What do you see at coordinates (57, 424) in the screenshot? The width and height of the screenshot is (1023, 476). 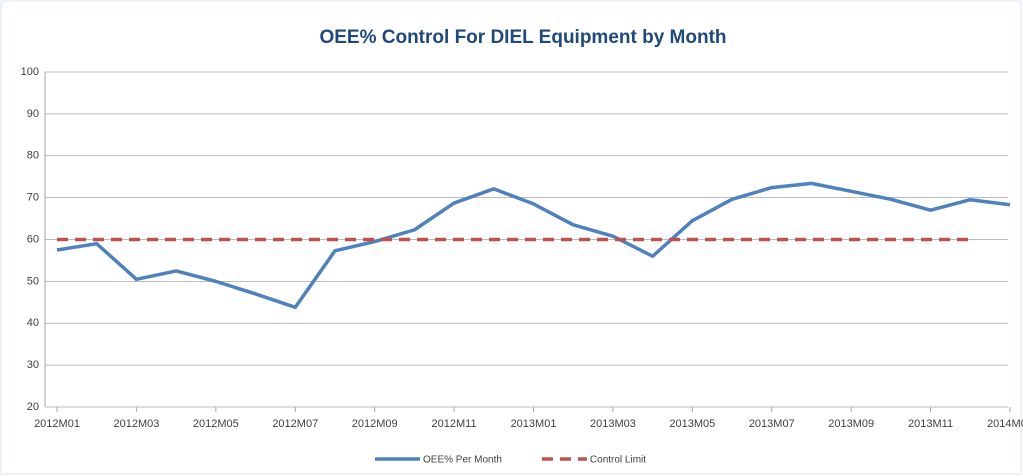 I see `x-tick-label: 2012M01` at bounding box center [57, 424].